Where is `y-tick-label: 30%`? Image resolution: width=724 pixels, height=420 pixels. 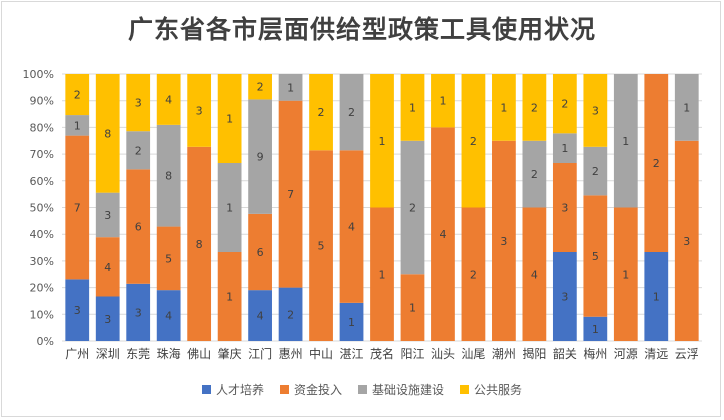 y-tick-label: 30% is located at coordinates (42, 261).